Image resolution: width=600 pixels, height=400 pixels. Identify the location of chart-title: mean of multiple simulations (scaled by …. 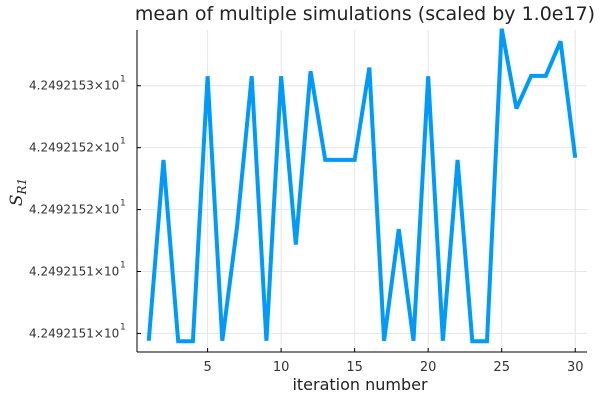
(365, 14).